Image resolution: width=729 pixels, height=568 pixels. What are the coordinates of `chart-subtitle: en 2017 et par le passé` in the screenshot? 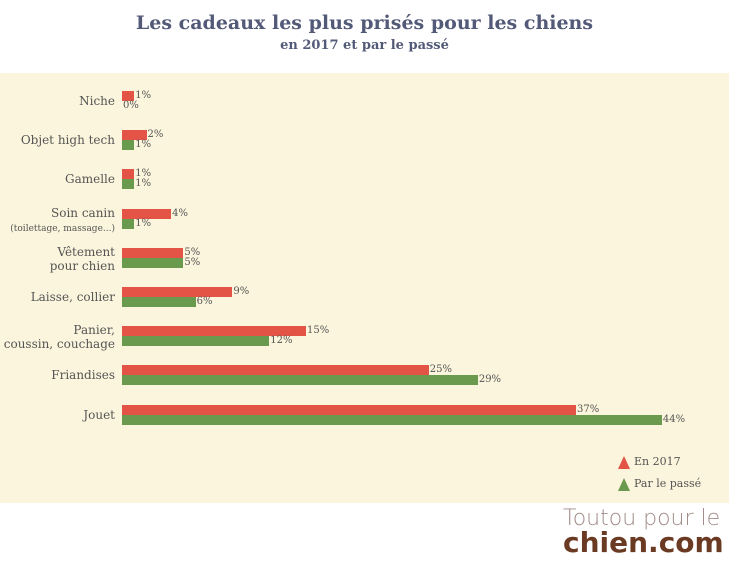 It's located at (364, 45).